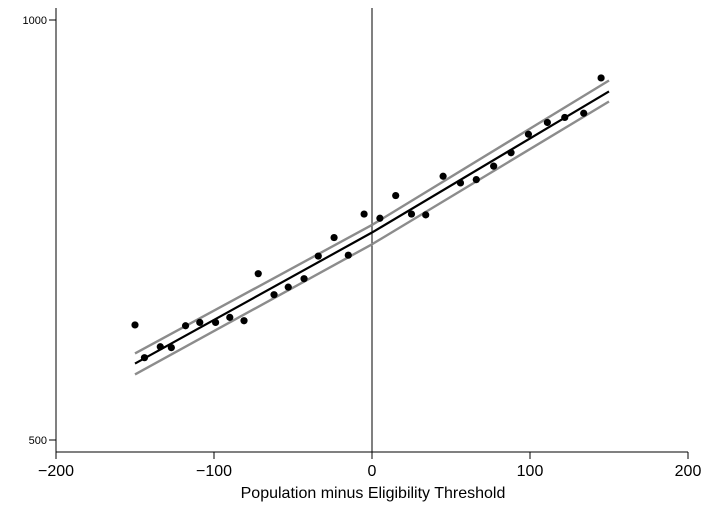  What do you see at coordinates (530, 471) in the screenshot?
I see `x-tick-label: 100` at bounding box center [530, 471].